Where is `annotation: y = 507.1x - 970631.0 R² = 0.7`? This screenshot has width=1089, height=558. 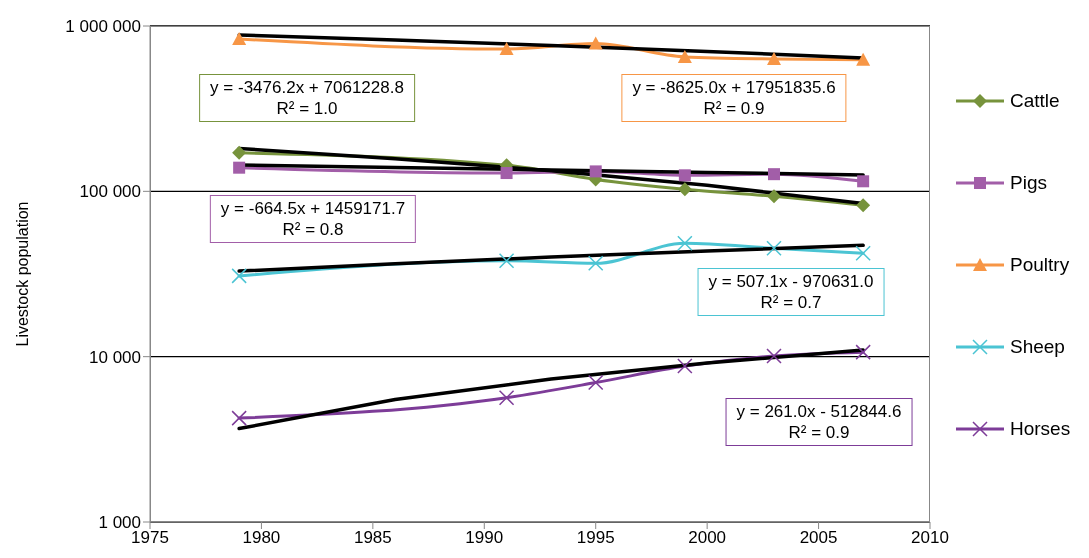 annotation: y = 507.1x - 970631.0 R² = 0.7 is located at coordinates (791, 292).